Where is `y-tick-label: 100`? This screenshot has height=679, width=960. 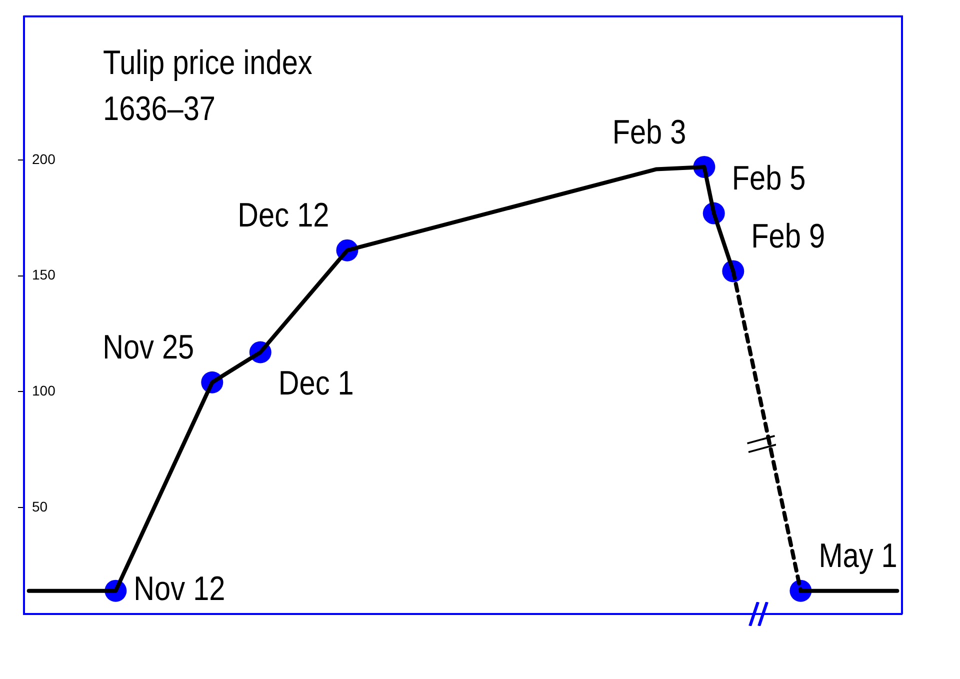 y-tick-label: 100 is located at coordinates (44, 390).